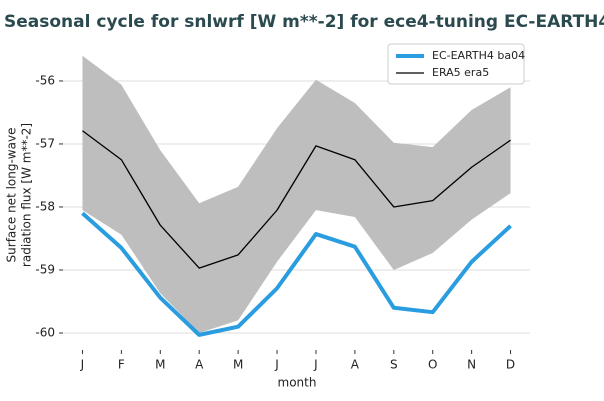 The image size is (604, 401). Describe the element at coordinates (45, 80) in the screenshot. I see `y-tick-label: -56` at that location.